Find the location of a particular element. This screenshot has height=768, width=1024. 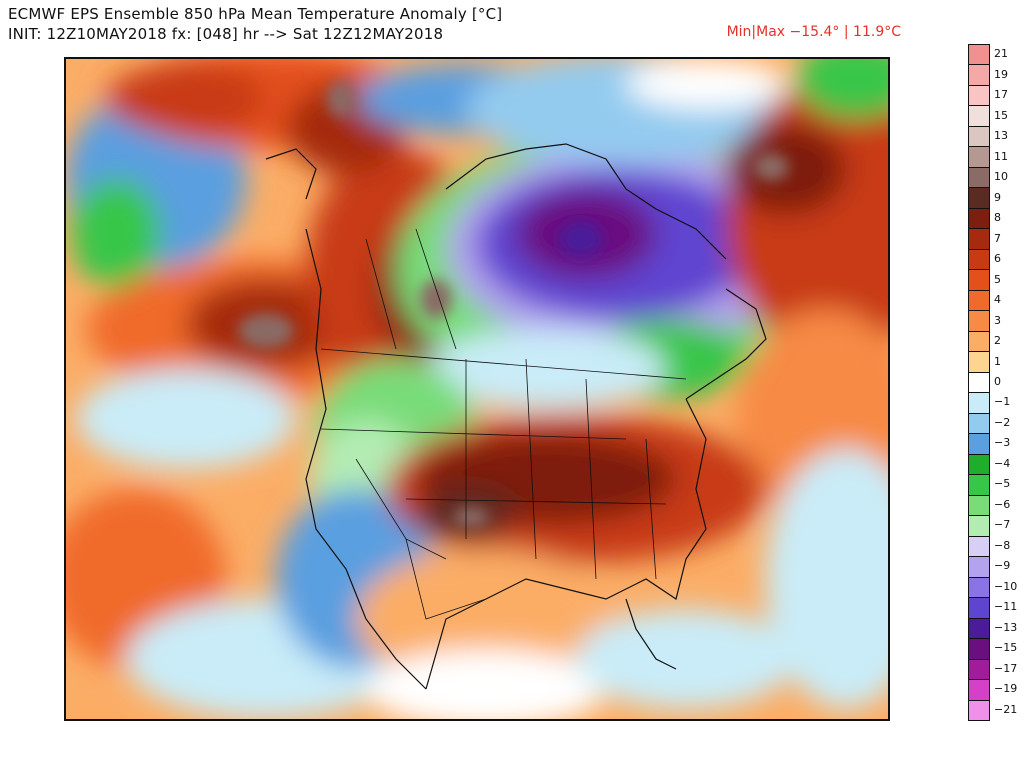

colorbar-label: 5 is located at coordinates (997, 279).